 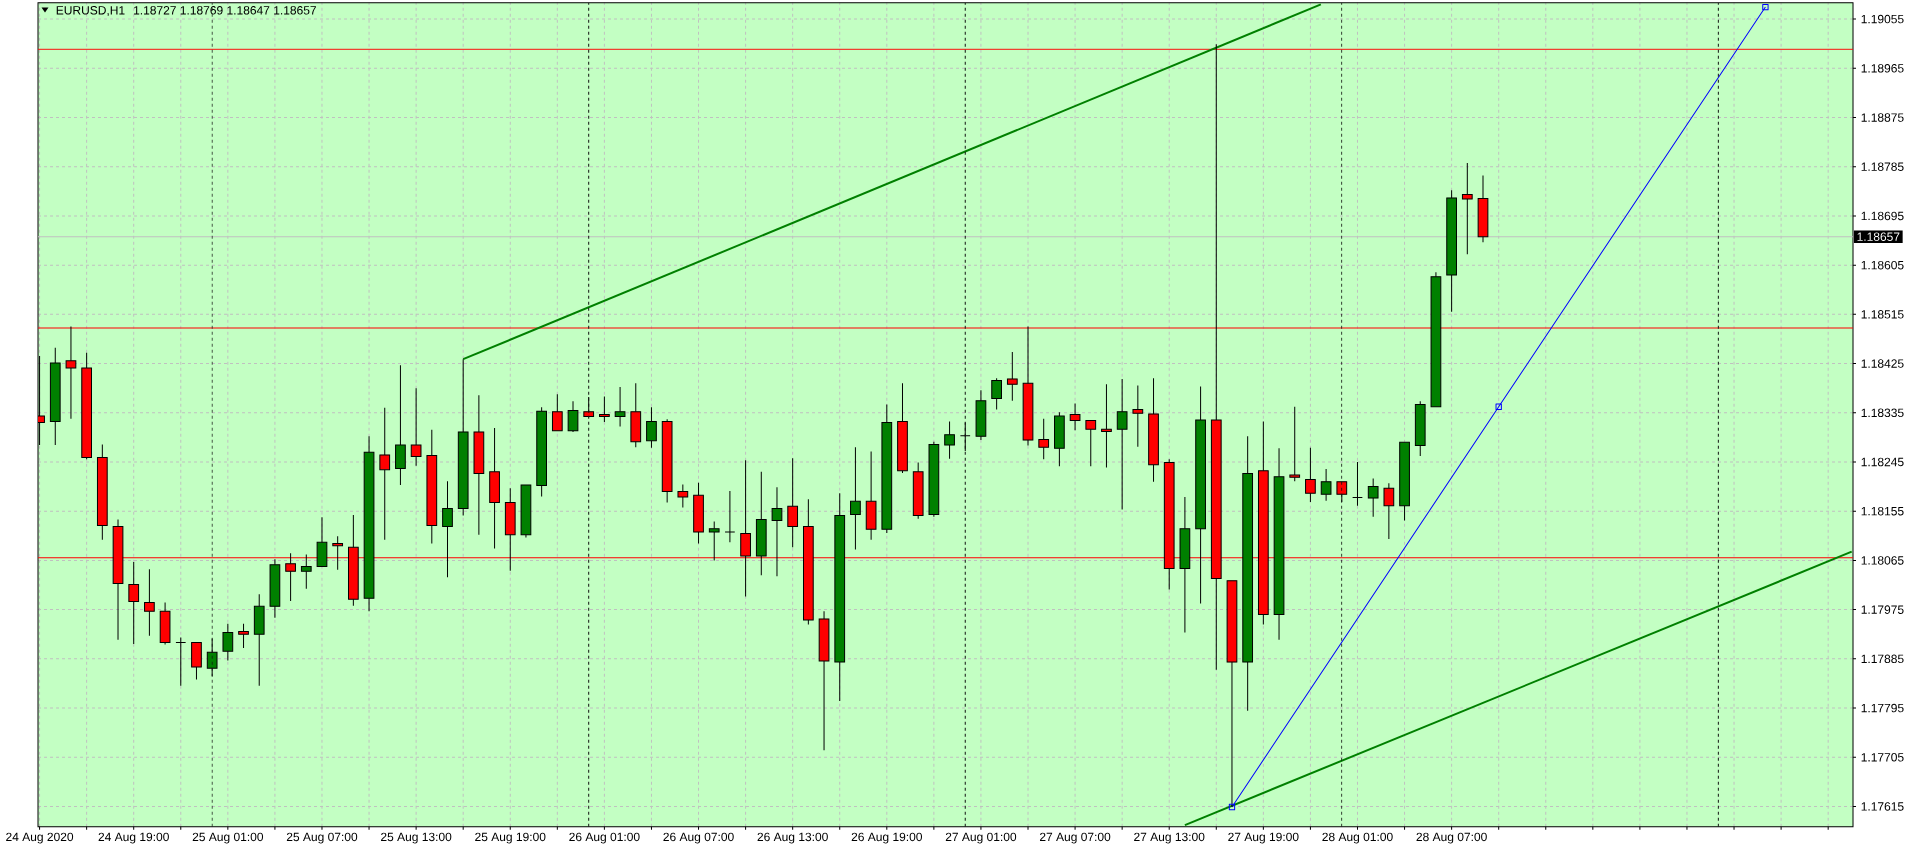 I want to click on y-tick-label: 1.18965, so click(x=1882, y=68).